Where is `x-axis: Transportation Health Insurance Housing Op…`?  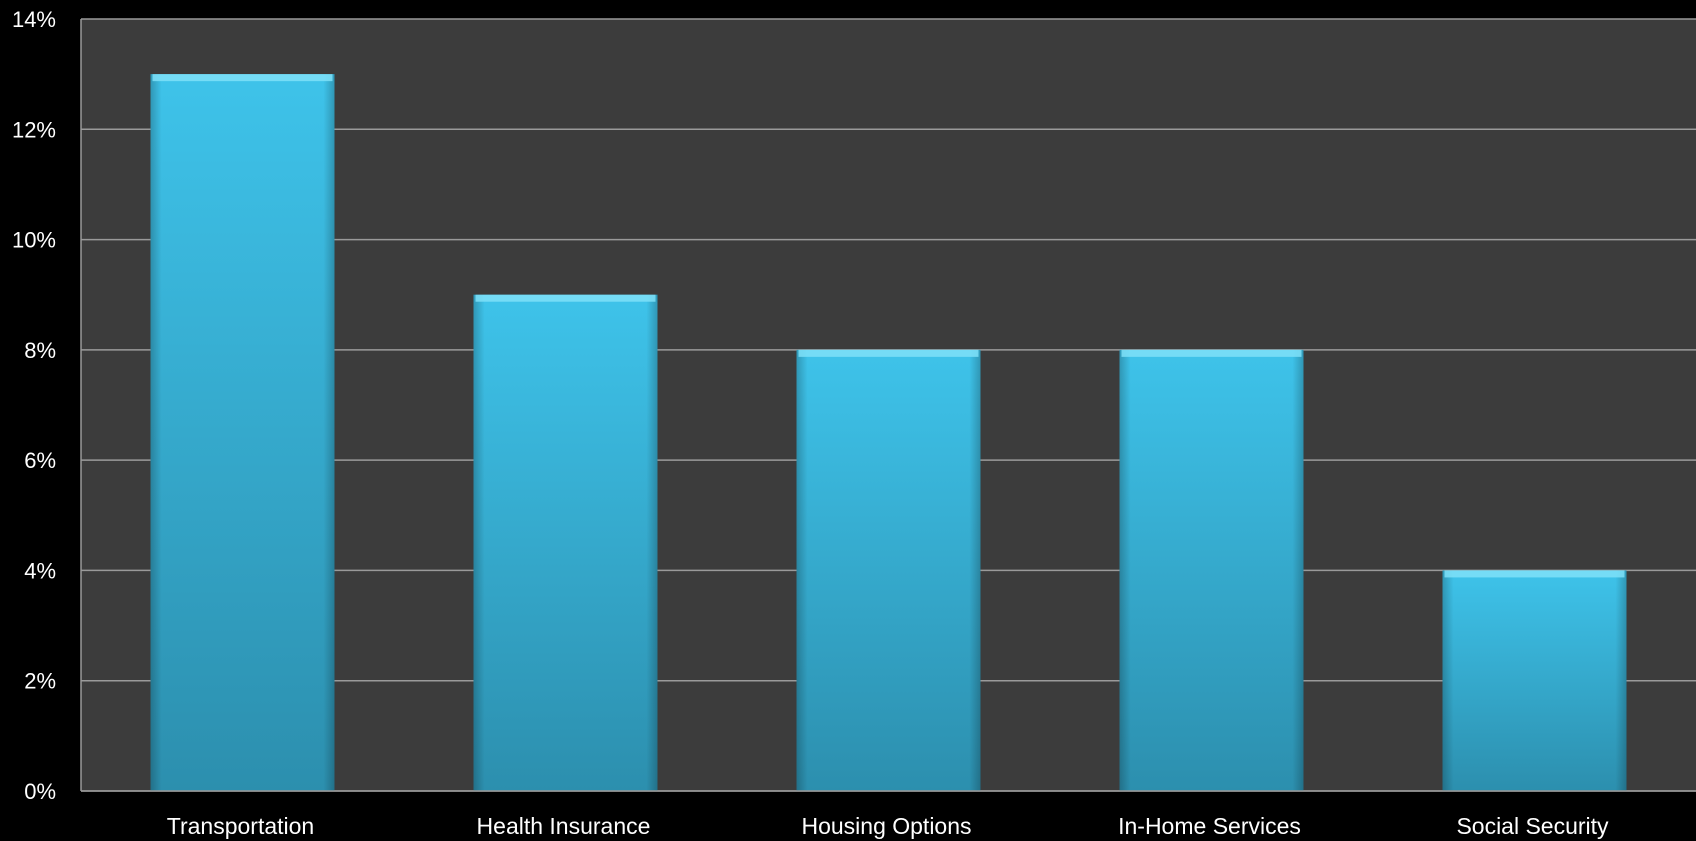 x-axis: Transportation Health Insurance Housing Op… is located at coordinates (888, 826).